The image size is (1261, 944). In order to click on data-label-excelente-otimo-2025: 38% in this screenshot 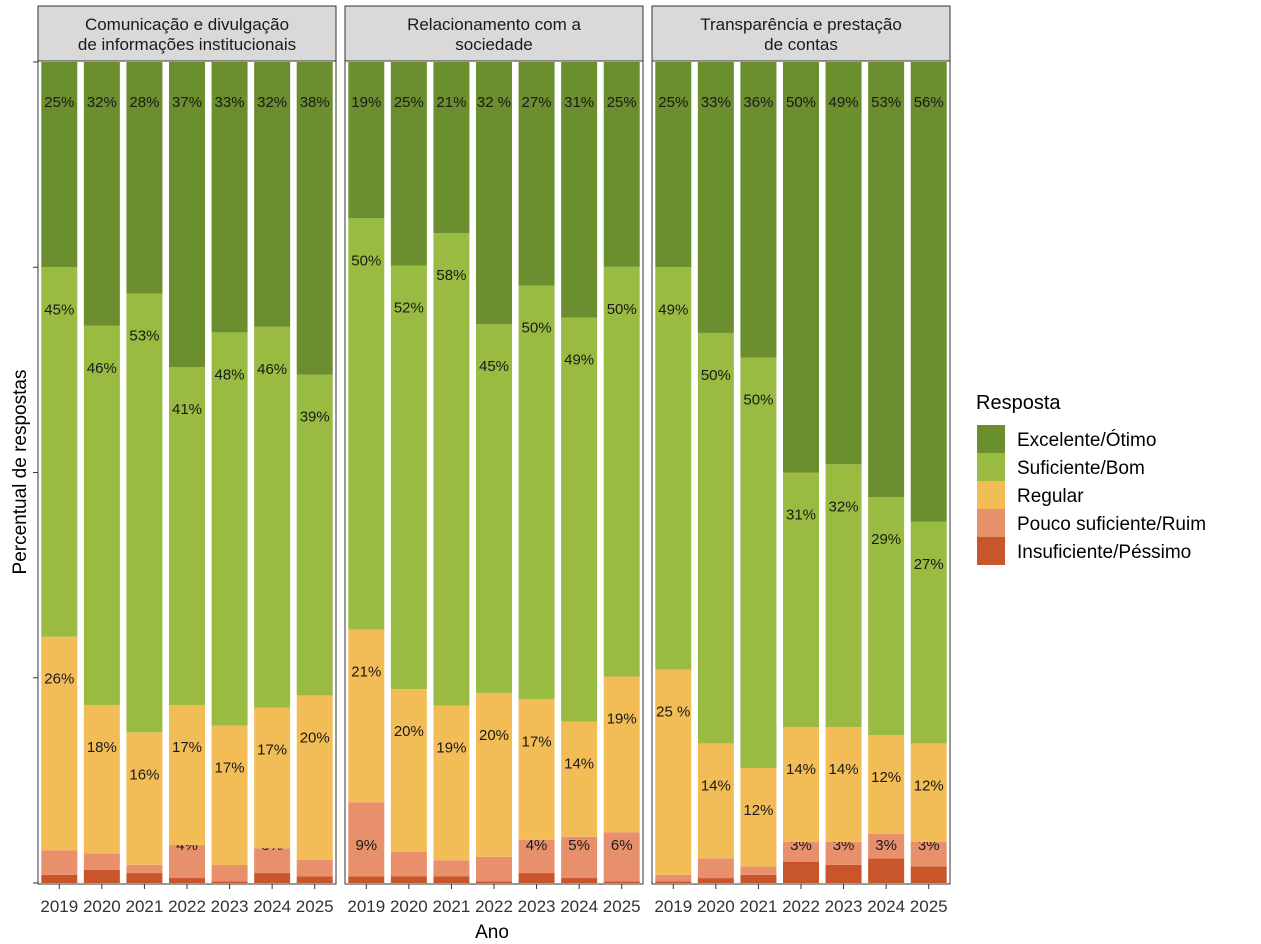, I will do `click(315, 102)`.